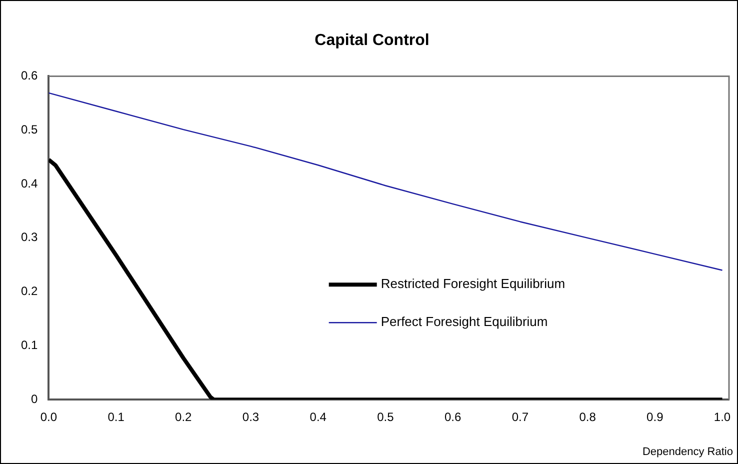 The height and width of the screenshot is (464, 738). Describe the element at coordinates (687, 452) in the screenshot. I see `x-axis-title: Dependency Ratio` at that location.